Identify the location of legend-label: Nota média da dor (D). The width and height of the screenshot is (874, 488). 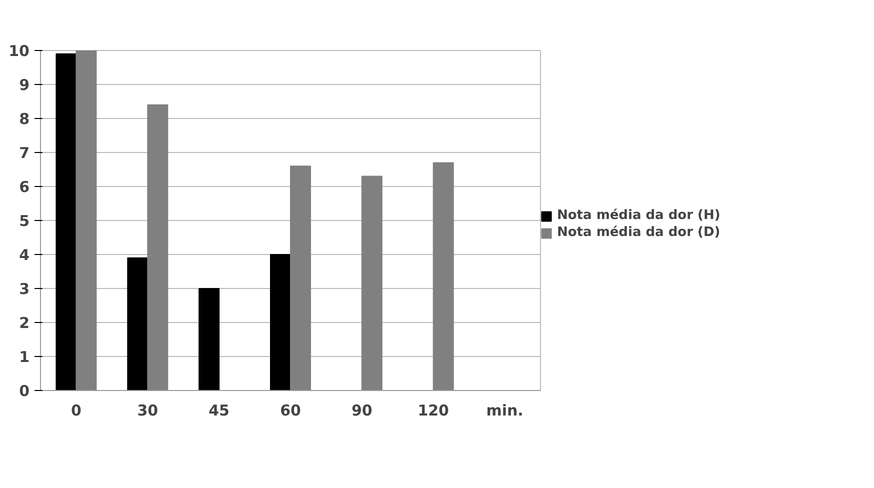
(639, 232).